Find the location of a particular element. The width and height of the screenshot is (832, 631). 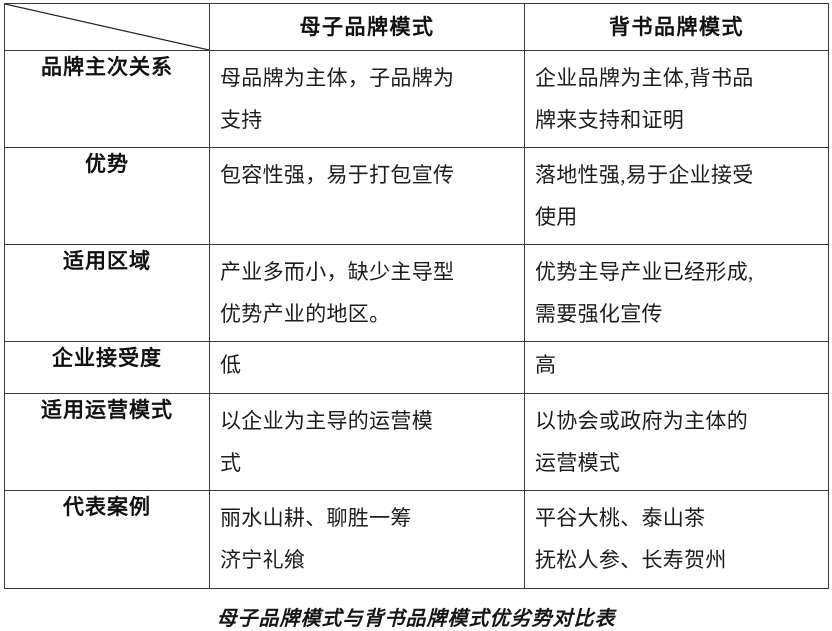

cell-endorsement-brand-relationship: 企业品牌为主体,背书品 牌来支持和证明 is located at coordinates (676, 99).